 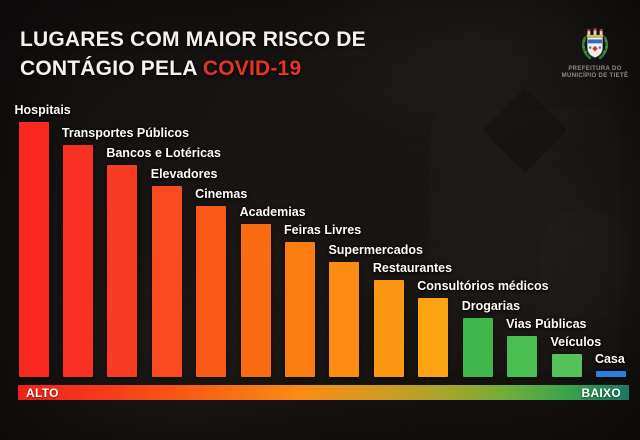 What do you see at coordinates (184, 174) in the screenshot?
I see `bar-label-4: Elevadores` at bounding box center [184, 174].